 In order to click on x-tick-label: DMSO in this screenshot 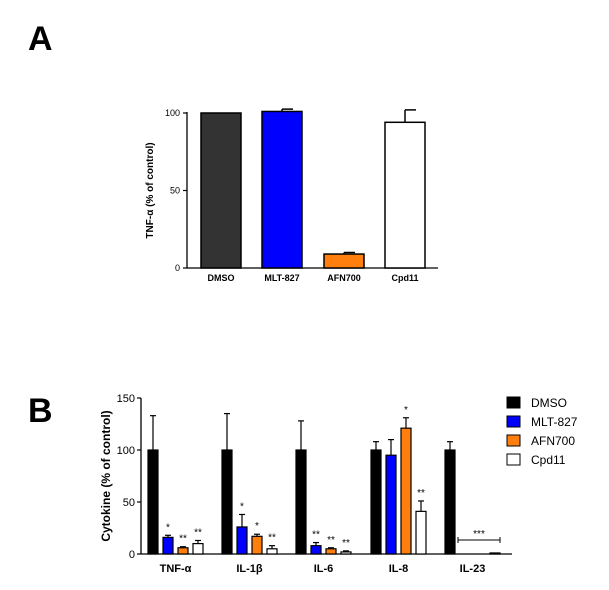, I will do `click(221, 278)`.